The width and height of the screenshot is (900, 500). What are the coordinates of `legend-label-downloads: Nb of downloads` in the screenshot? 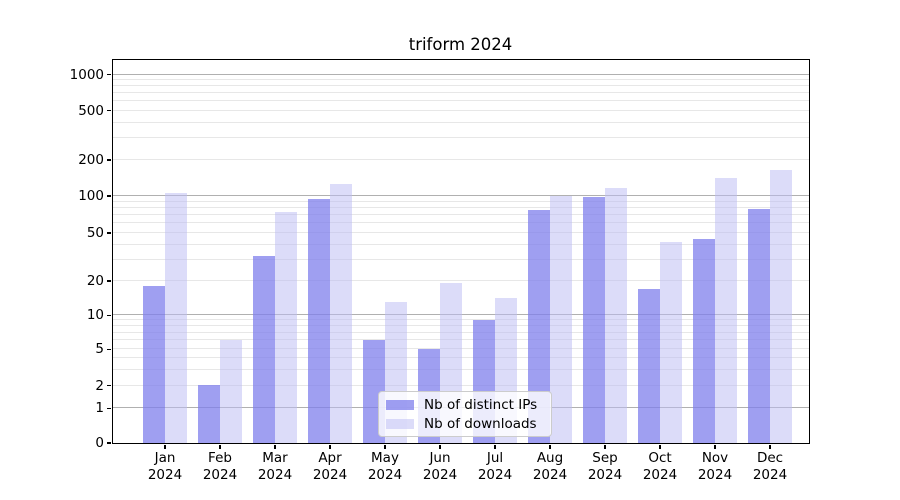 It's located at (480, 423).